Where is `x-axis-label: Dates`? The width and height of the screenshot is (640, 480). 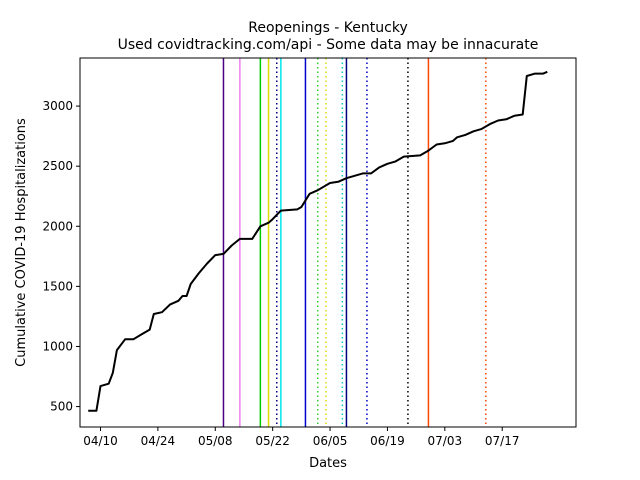
x-axis-label: Dates is located at coordinates (328, 463).